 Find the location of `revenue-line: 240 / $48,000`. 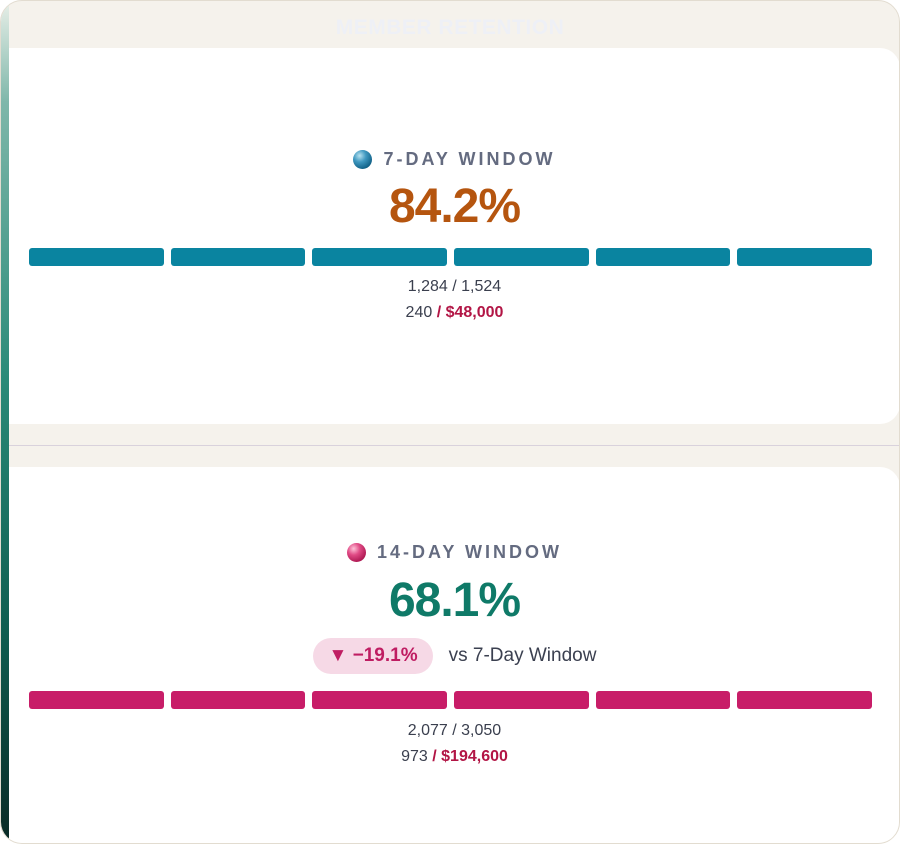

revenue-line: 240 / $48,000 is located at coordinates (454, 313).